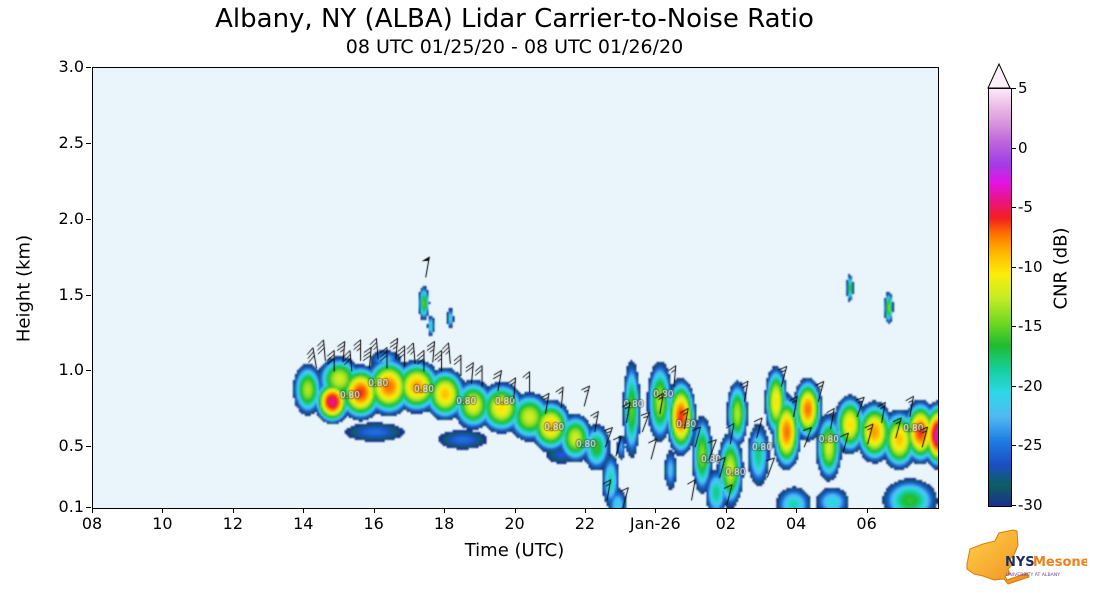 The image size is (1093, 600). I want to click on y-axis-label: Height (km), so click(24, 288).